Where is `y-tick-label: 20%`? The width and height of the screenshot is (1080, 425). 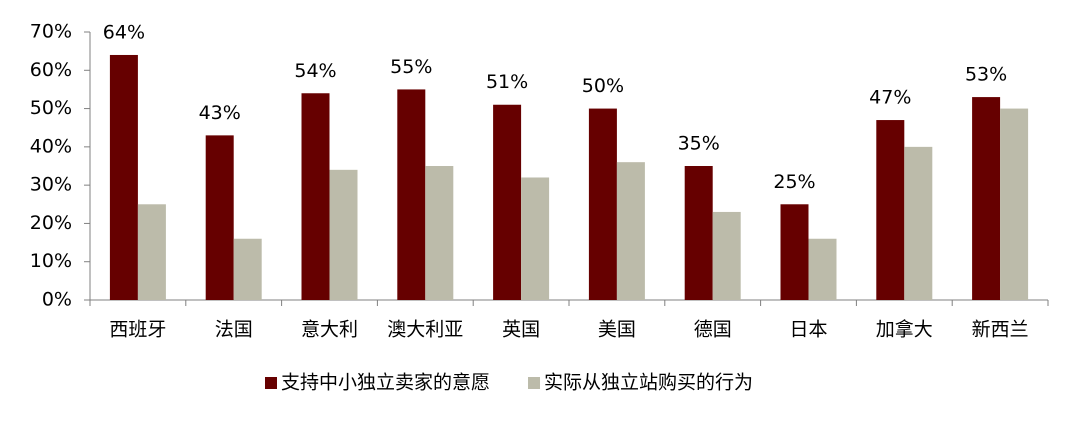
y-tick-label: 20% is located at coordinates (51, 223).